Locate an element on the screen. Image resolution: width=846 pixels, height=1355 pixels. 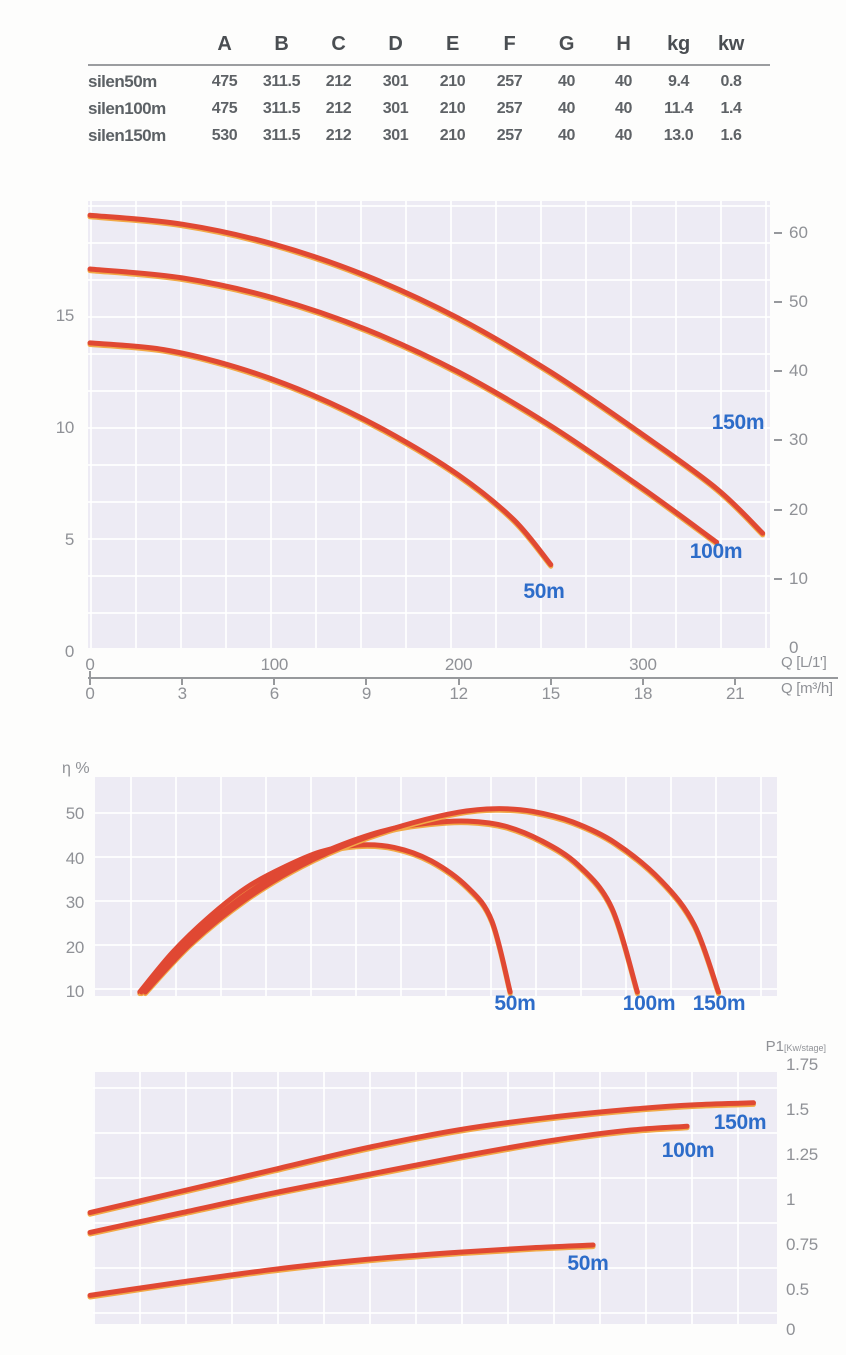
head-y-left-tick: 15 is located at coordinates (65, 315).